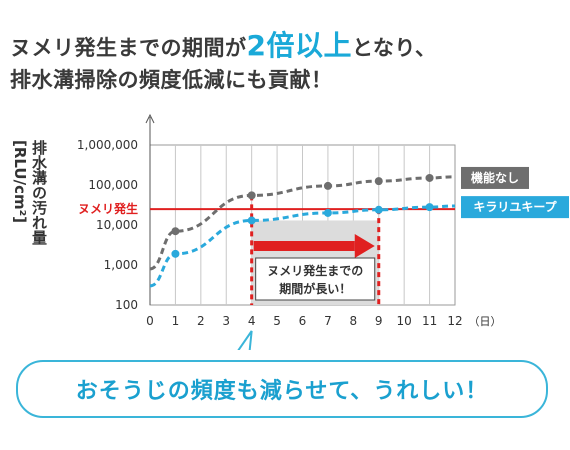  I want to click on y-tick-label: 1,000,000, so click(107, 145).